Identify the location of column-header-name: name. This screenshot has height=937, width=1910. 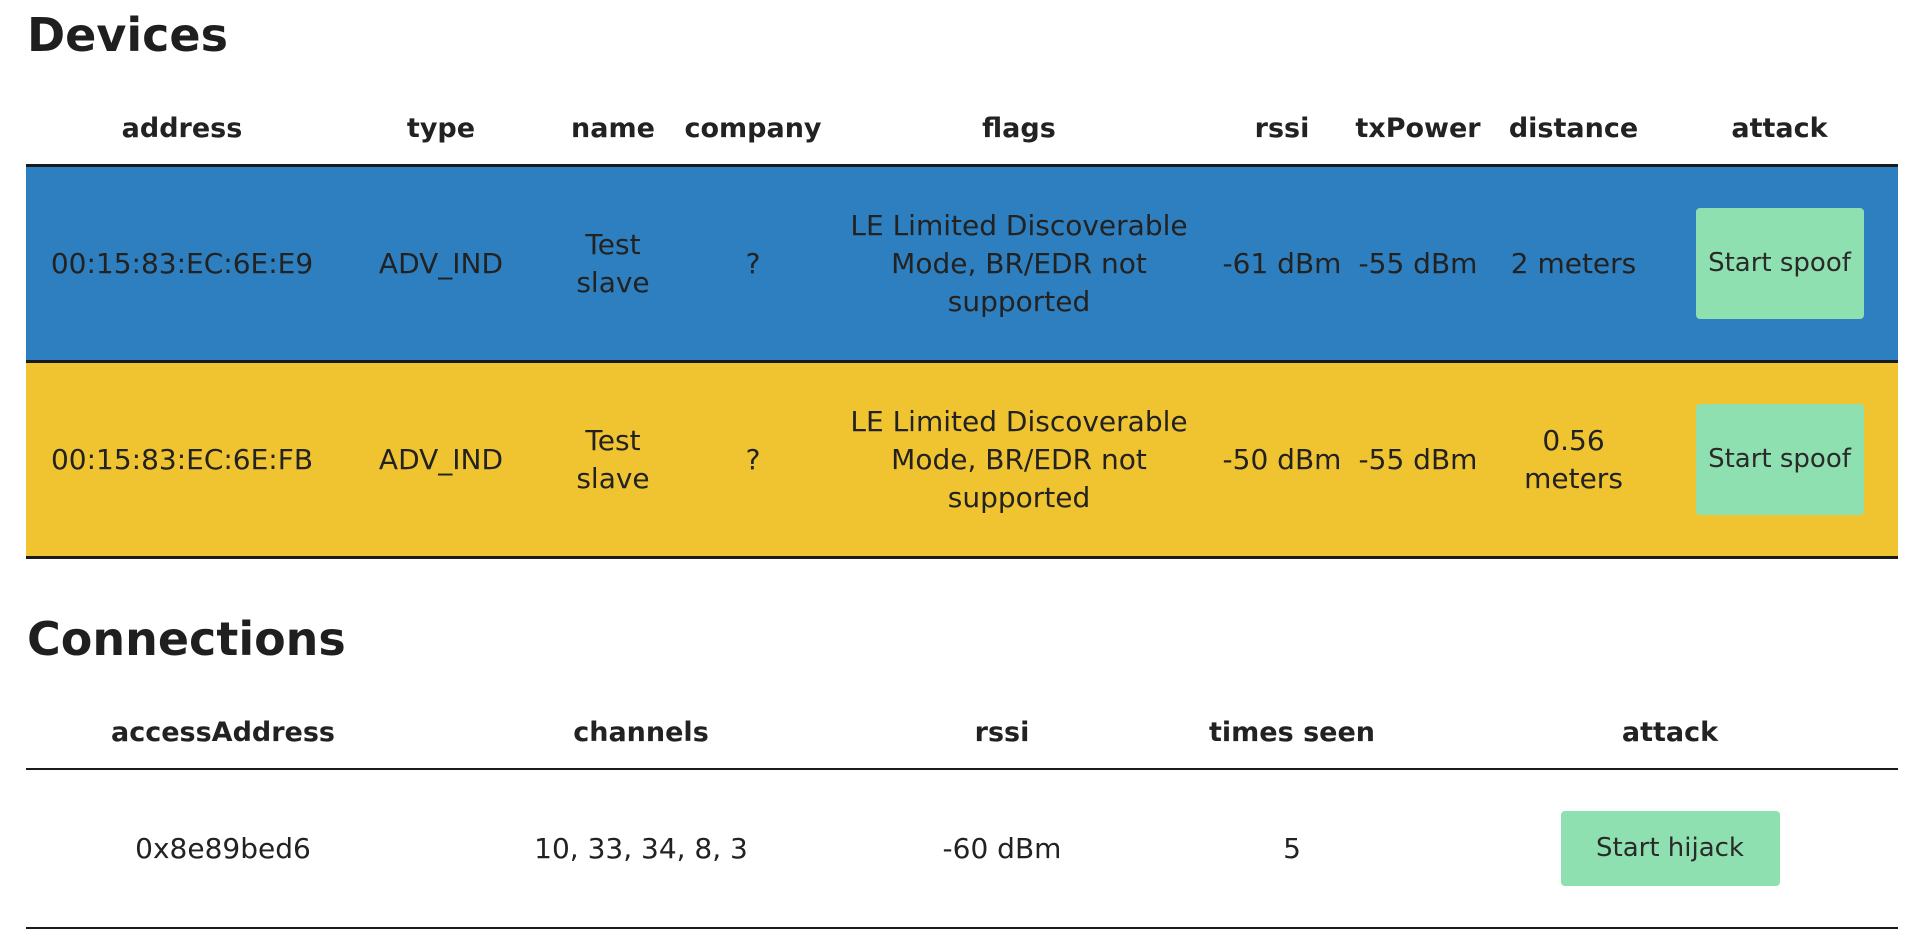
(613, 128).